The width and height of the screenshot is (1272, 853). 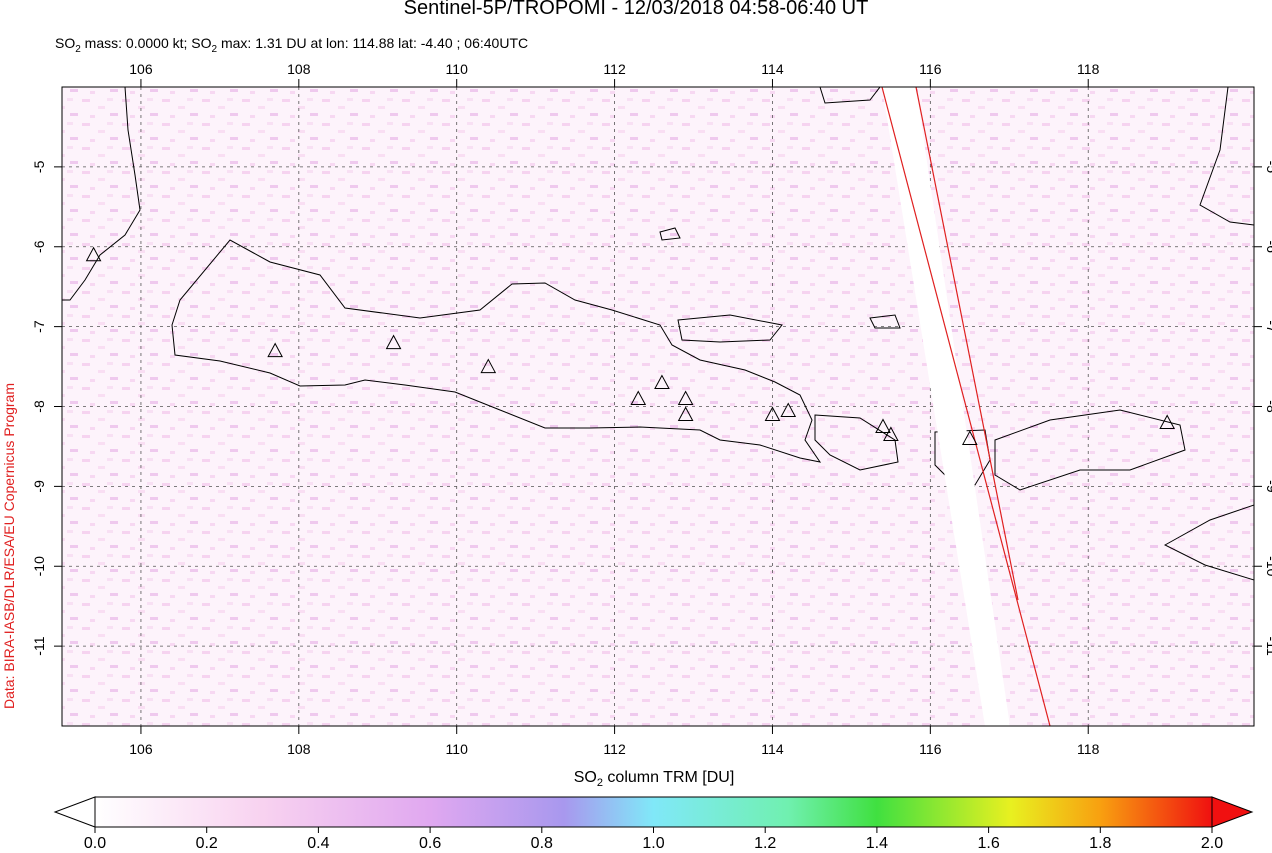 I want to click on java, so click(x=496, y=351).